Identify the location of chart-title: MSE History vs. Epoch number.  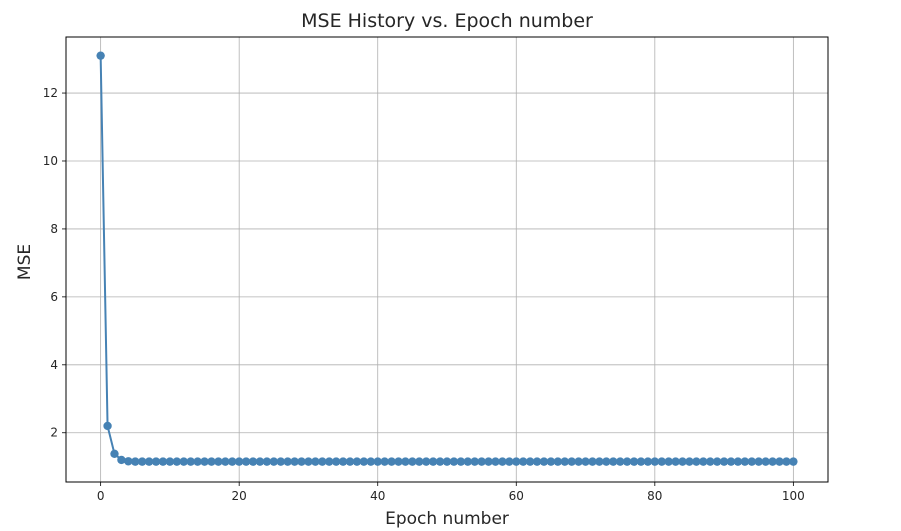
(447, 21).